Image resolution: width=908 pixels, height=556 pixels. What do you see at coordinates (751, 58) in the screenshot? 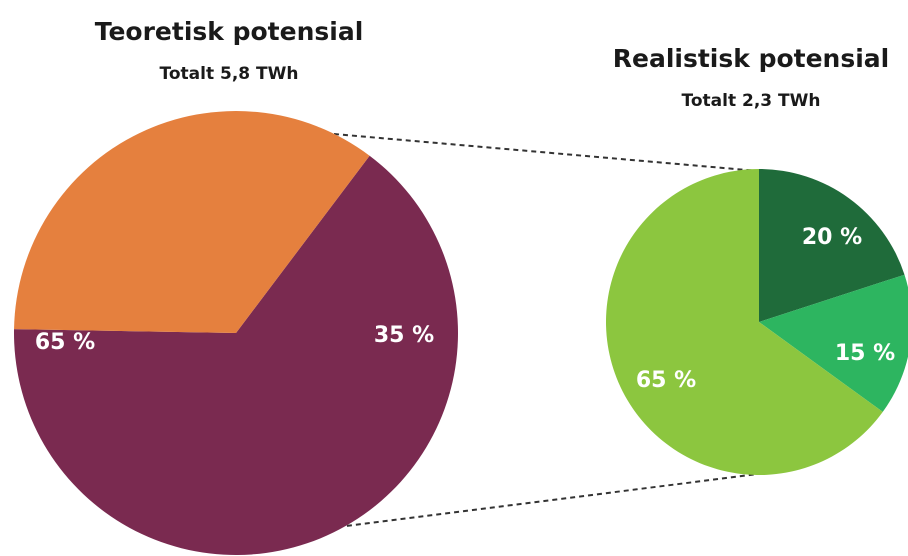
I see `realistic-title: Realistisk potensial` at bounding box center [751, 58].